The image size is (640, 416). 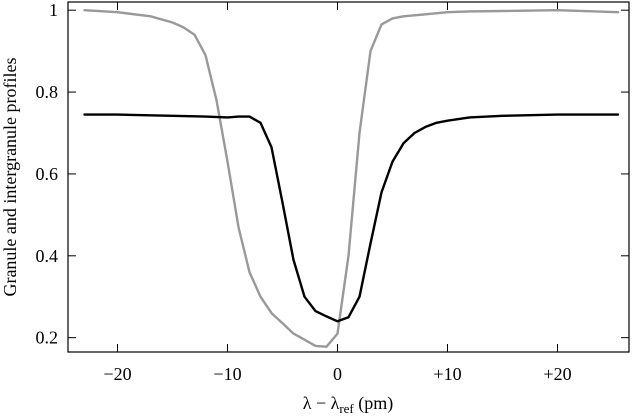 What do you see at coordinates (47, 174) in the screenshot?
I see `y-tick-label: 0.6` at bounding box center [47, 174].